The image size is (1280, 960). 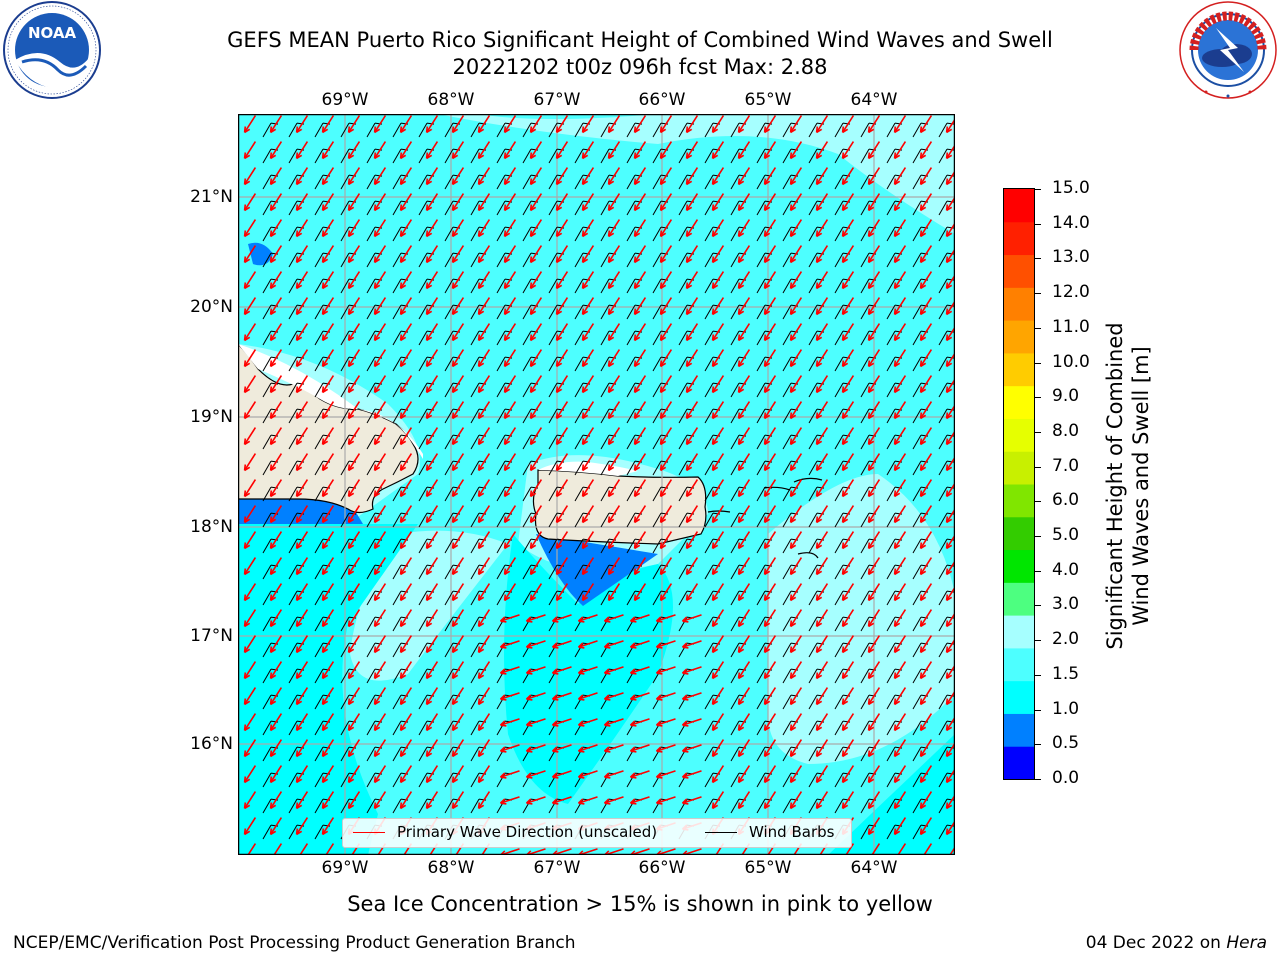 I want to click on colorbar-tick-mark, so click(x=1038, y=363).